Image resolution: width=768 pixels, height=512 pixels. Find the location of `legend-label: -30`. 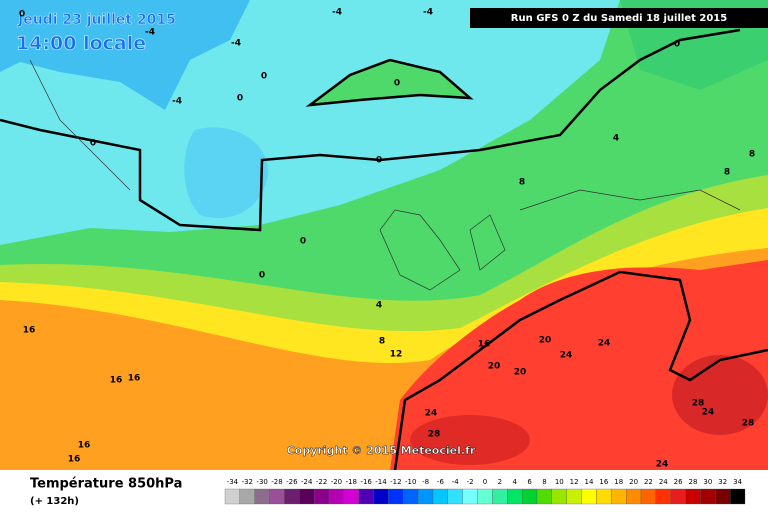

legend-label: -30 is located at coordinates (261, 482).